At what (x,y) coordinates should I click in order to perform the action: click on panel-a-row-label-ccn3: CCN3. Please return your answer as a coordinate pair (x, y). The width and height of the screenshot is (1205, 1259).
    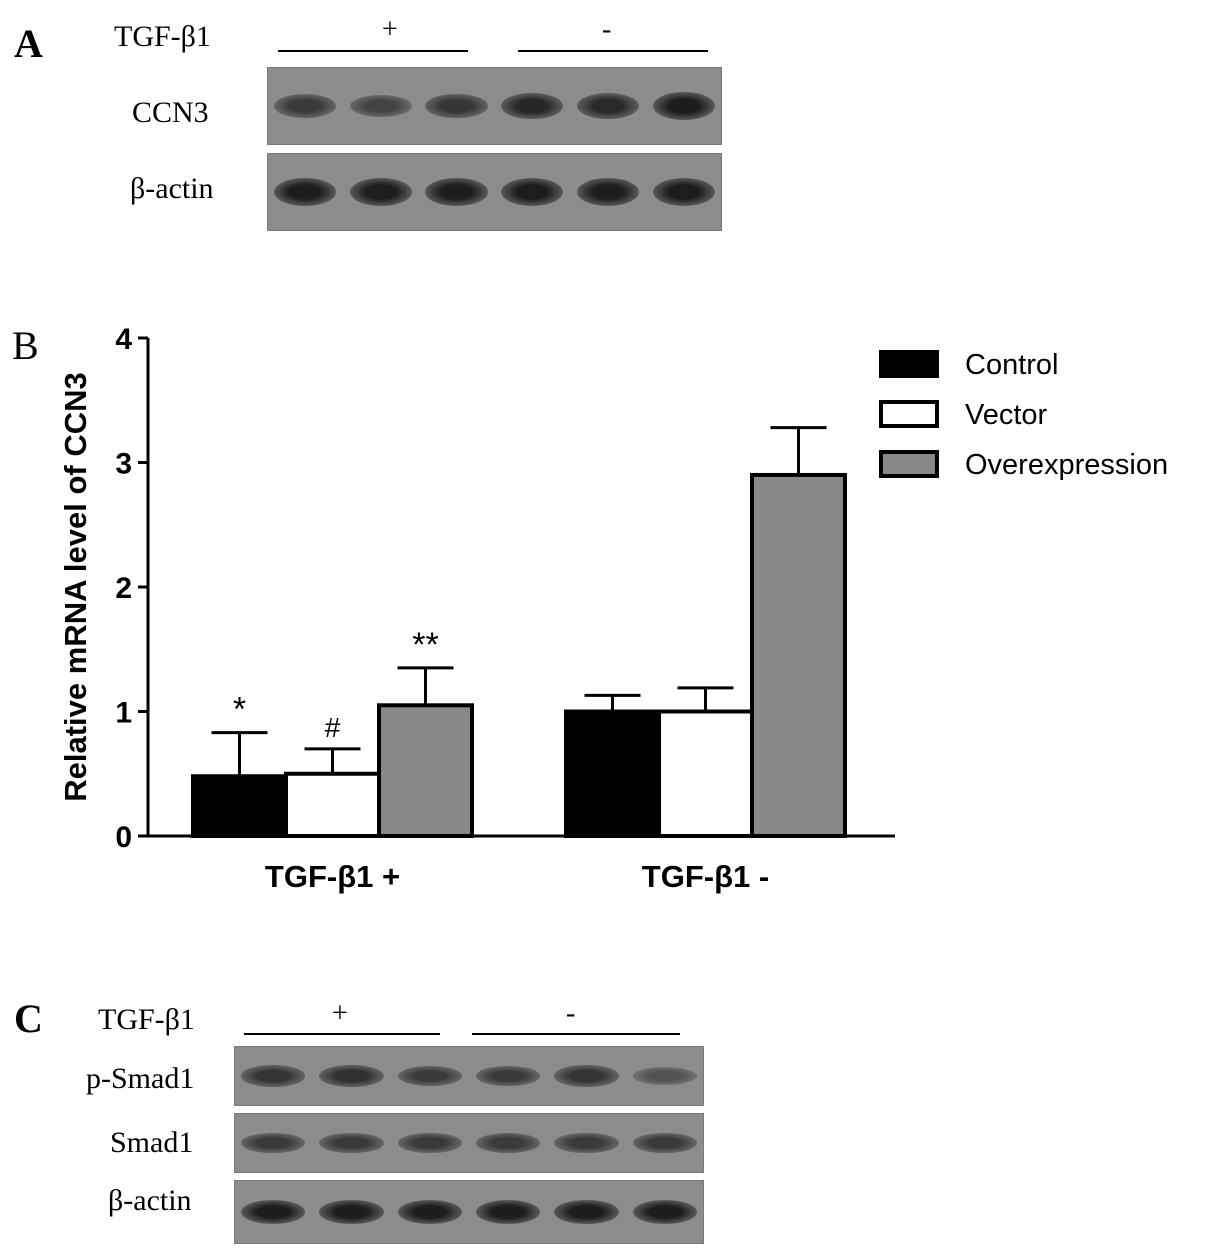
    Looking at the image, I should click on (170, 112).